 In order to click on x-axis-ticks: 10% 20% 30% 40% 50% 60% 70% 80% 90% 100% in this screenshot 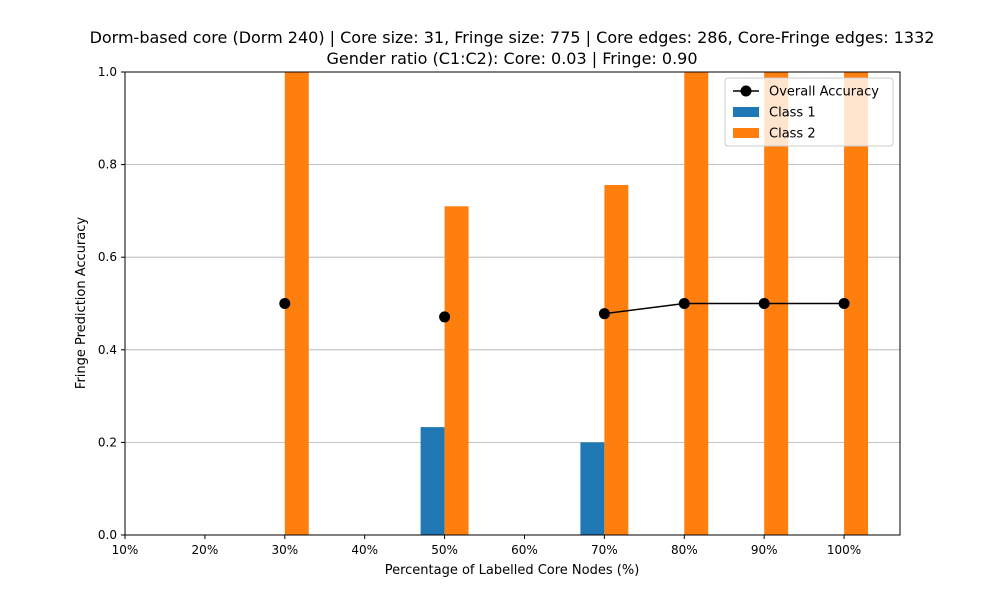, I will do `click(486, 546)`.